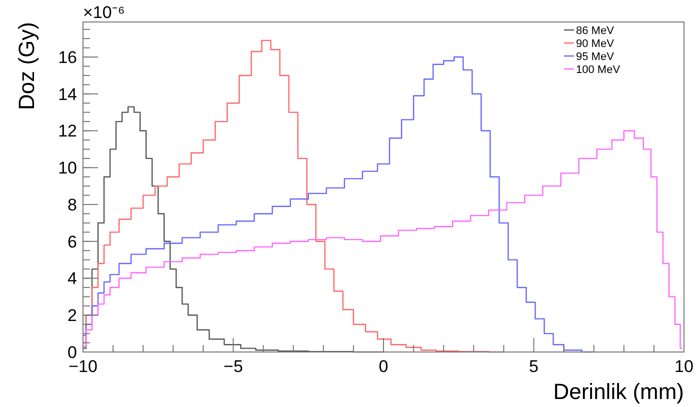  Describe the element at coordinates (67, 57) in the screenshot. I see `y-tick-label: 16` at that location.